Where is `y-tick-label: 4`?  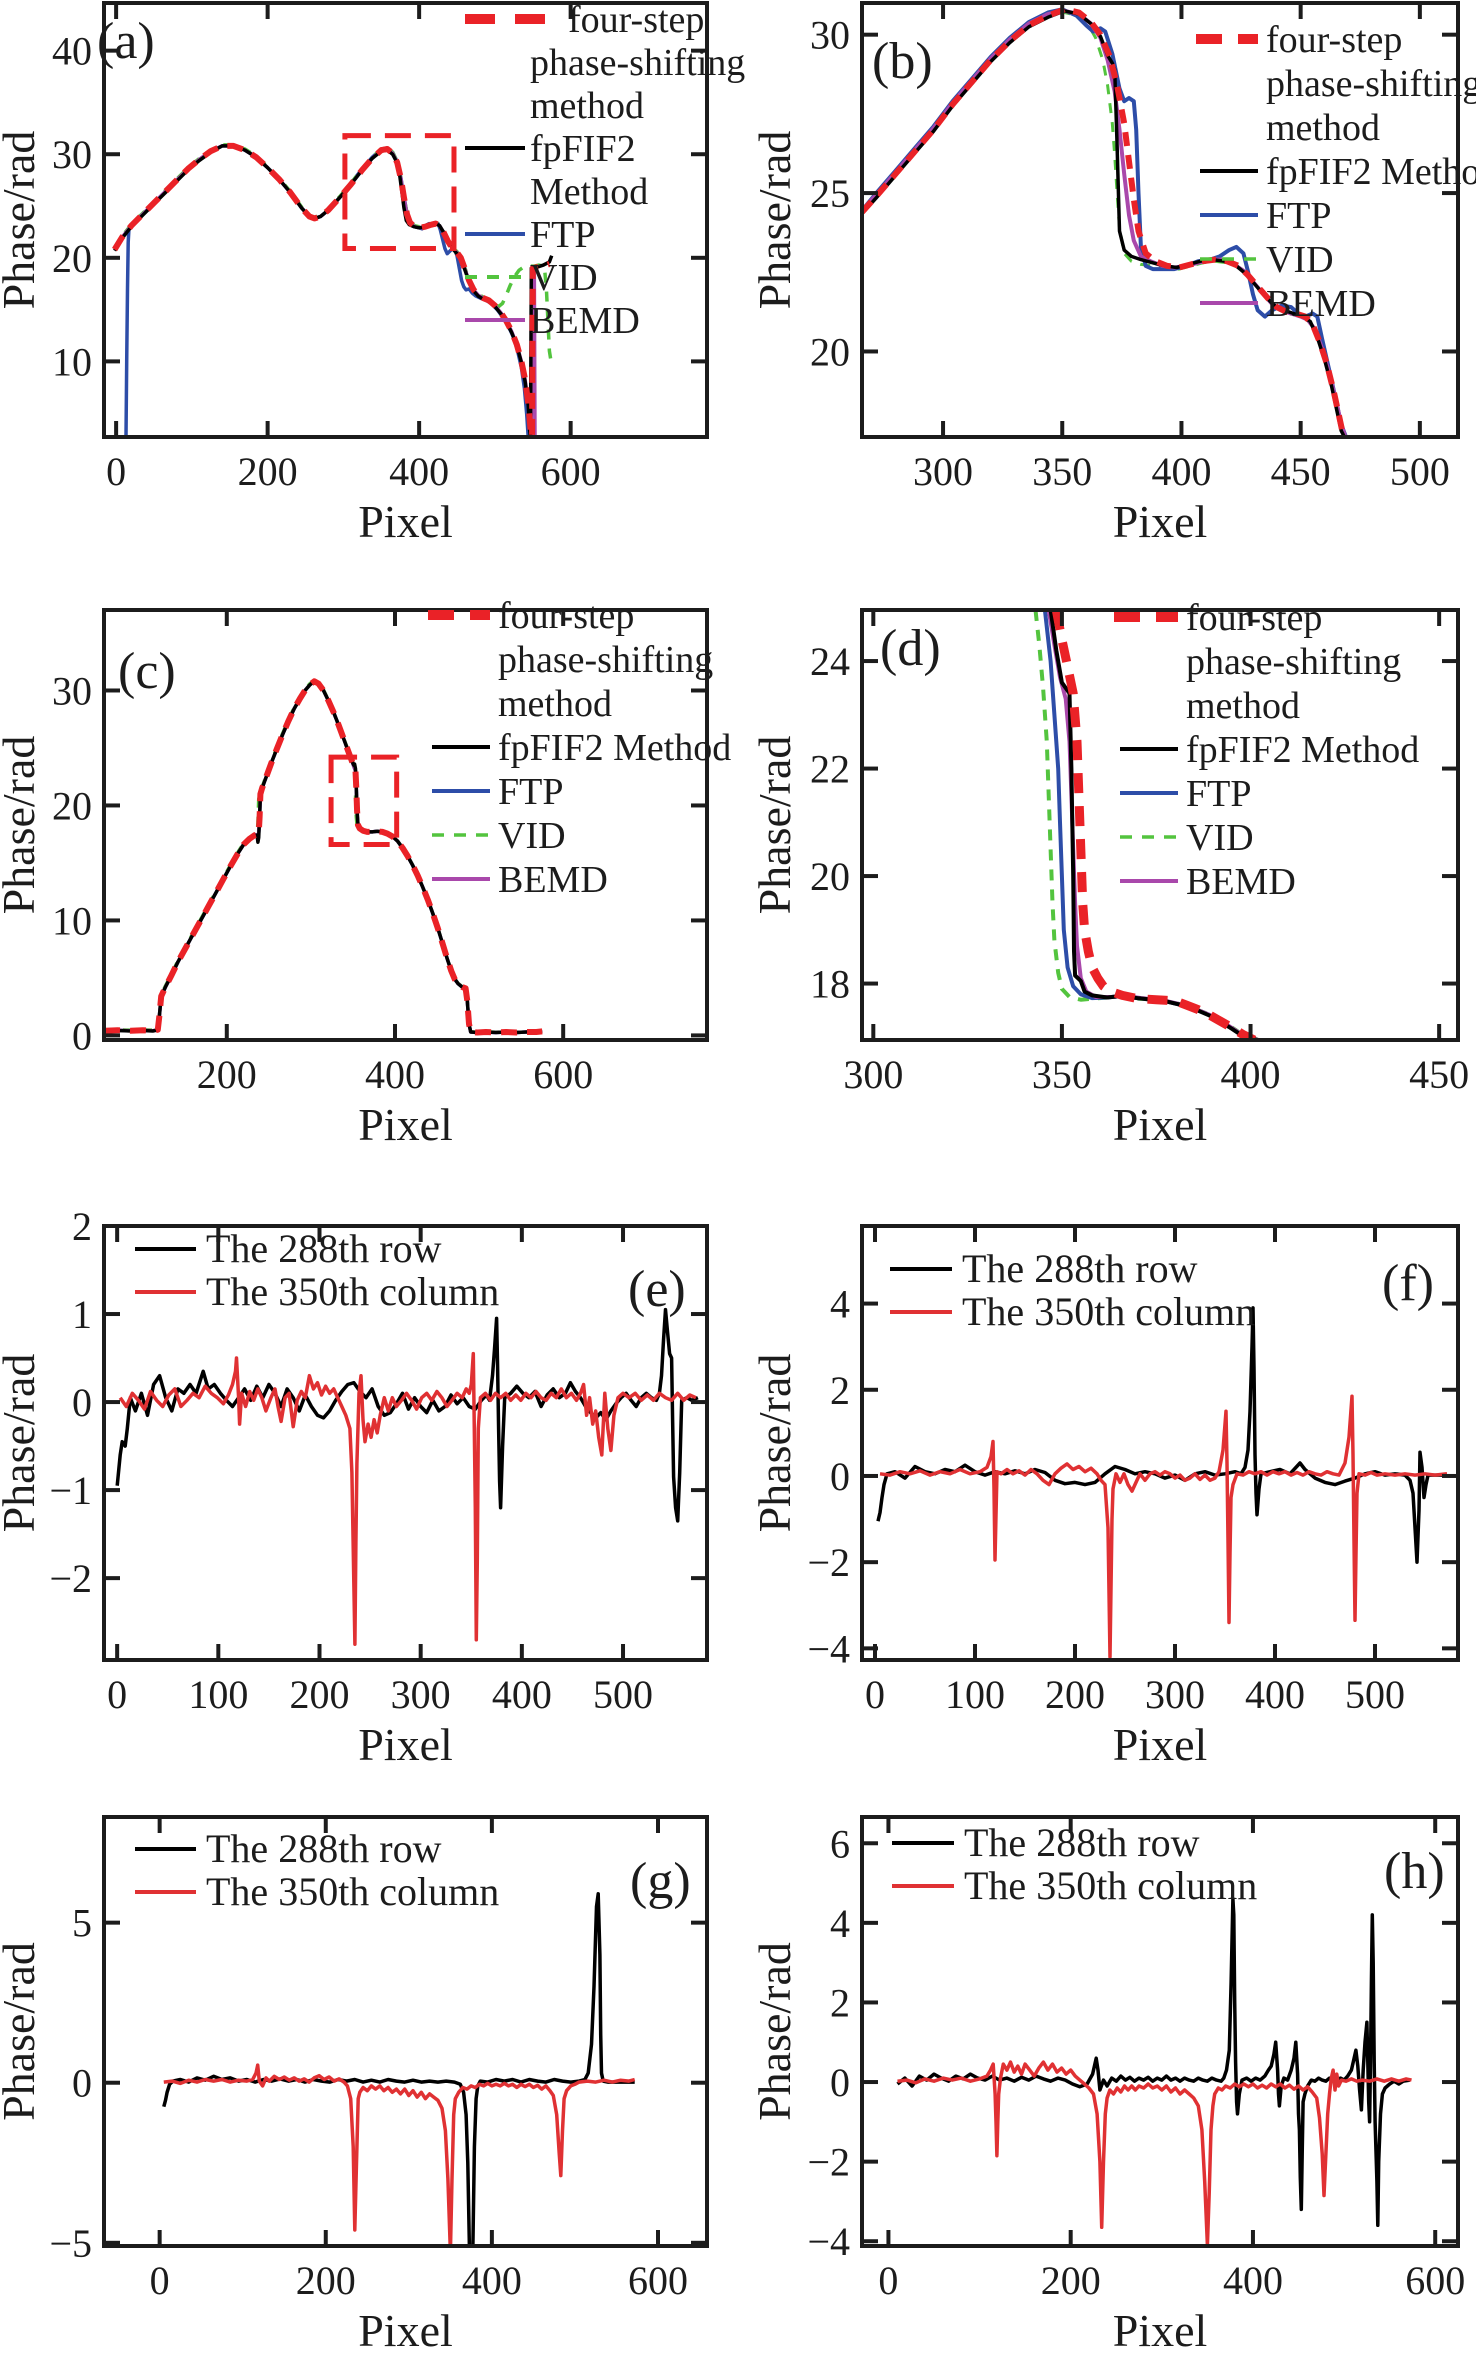 y-tick-label: 4 is located at coordinates (840, 1923).